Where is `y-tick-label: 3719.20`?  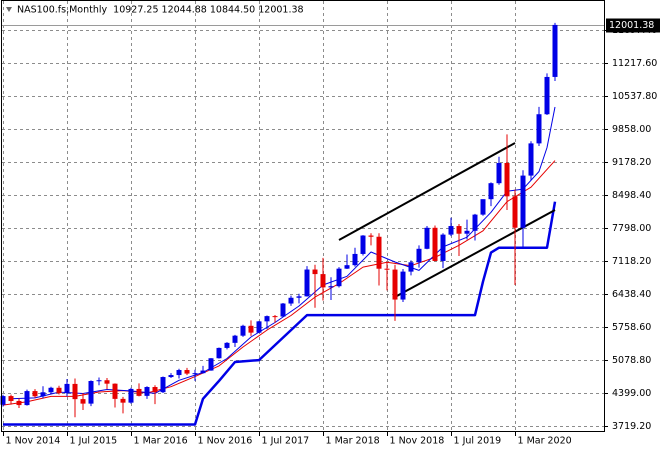 y-tick-label: 3719.20 is located at coordinates (631, 426).